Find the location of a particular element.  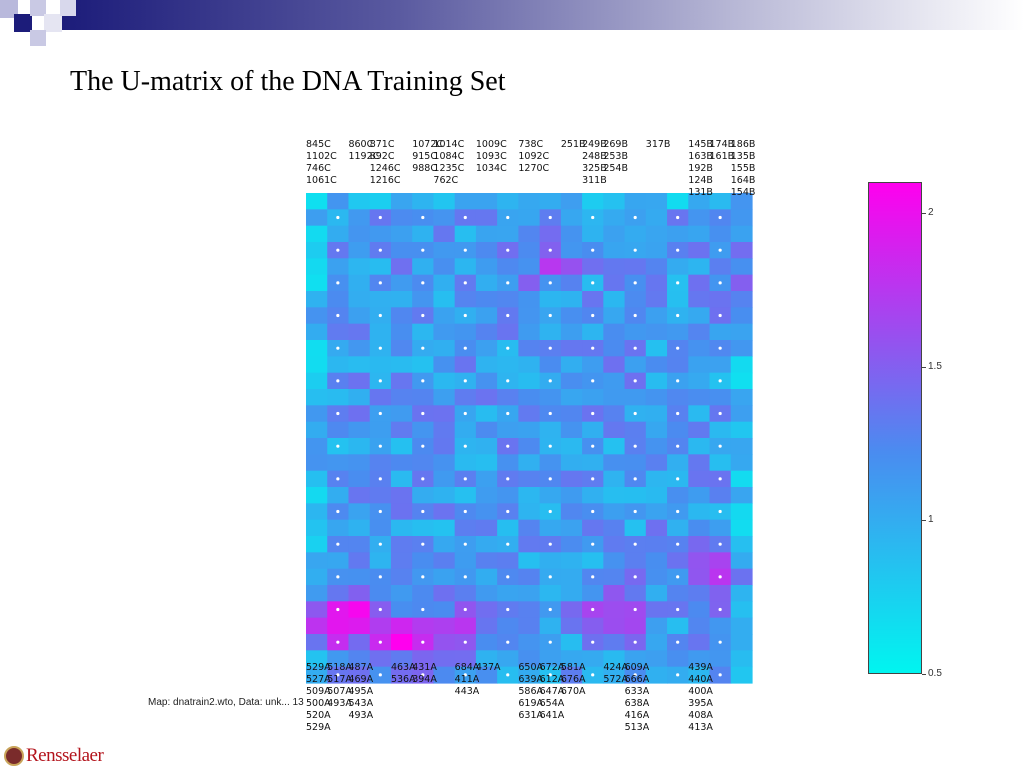

node-label: 408A is located at coordinates (700, 715).